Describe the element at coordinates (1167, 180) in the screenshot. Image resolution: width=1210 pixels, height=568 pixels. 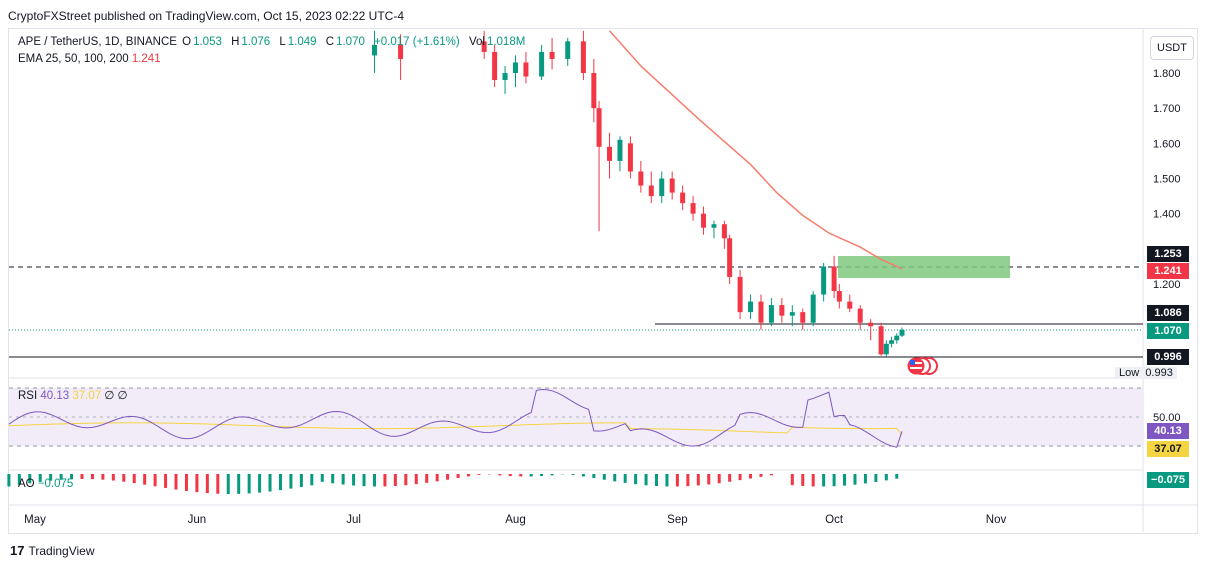
I see `y-tick-label: 1.500` at that location.